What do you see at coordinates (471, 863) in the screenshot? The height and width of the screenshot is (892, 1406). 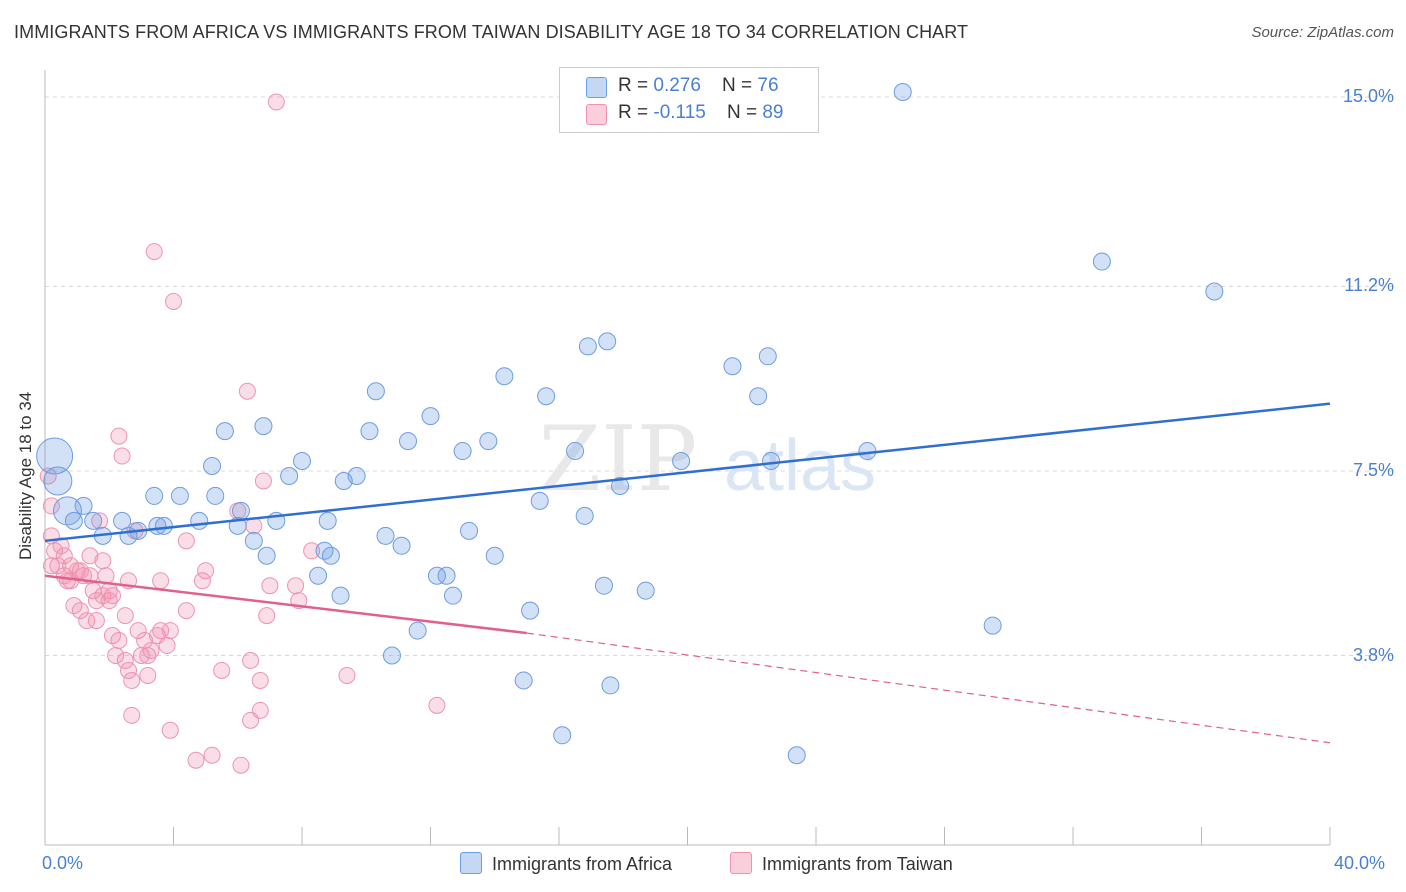 I see `bottom-legend-swatch-africa` at bounding box center [471, 863].